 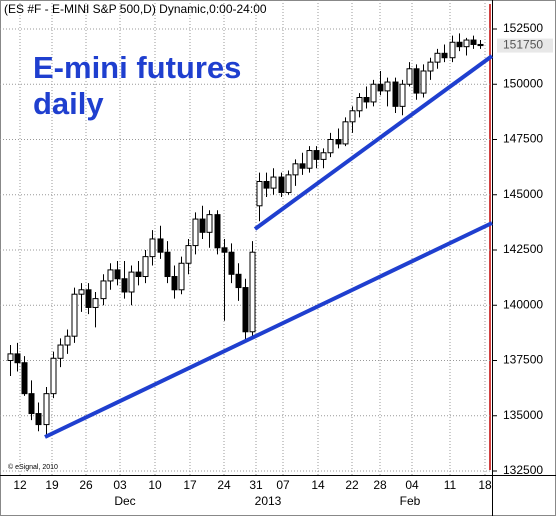 I want to click on month-label: Feb, so click(x=410, y=501).